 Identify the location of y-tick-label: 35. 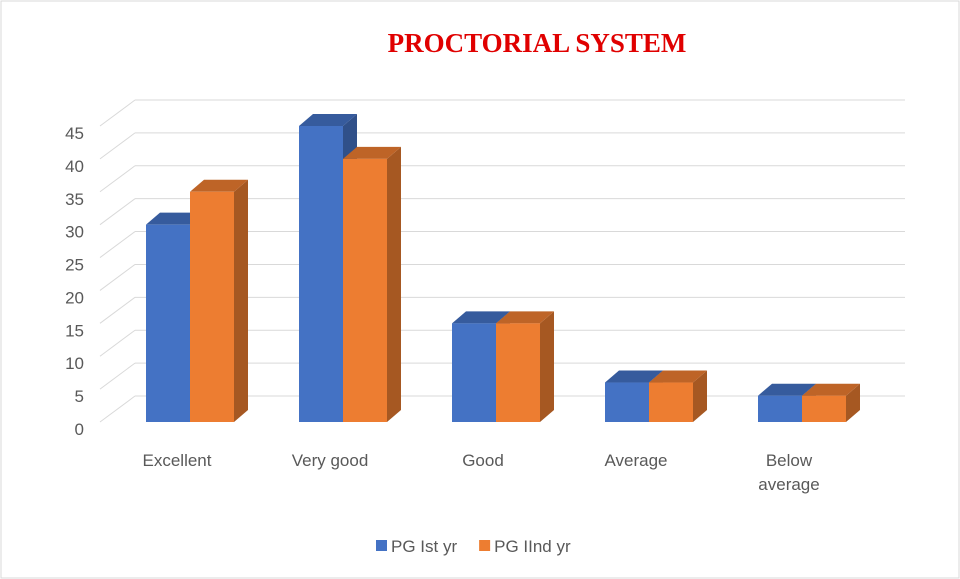
(74, 199).